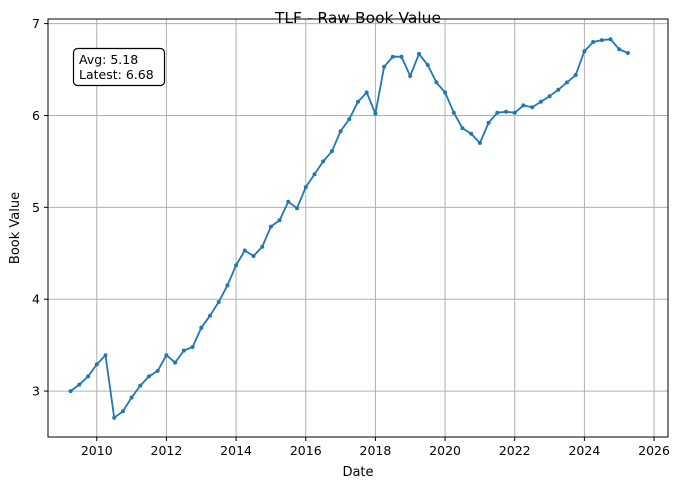 The image size is (689, 490). What do you see at coordinates (108, 59) in the screenshot?
I see `annotation-avg: Avg: 5.18` at bounding box center [108, 59].